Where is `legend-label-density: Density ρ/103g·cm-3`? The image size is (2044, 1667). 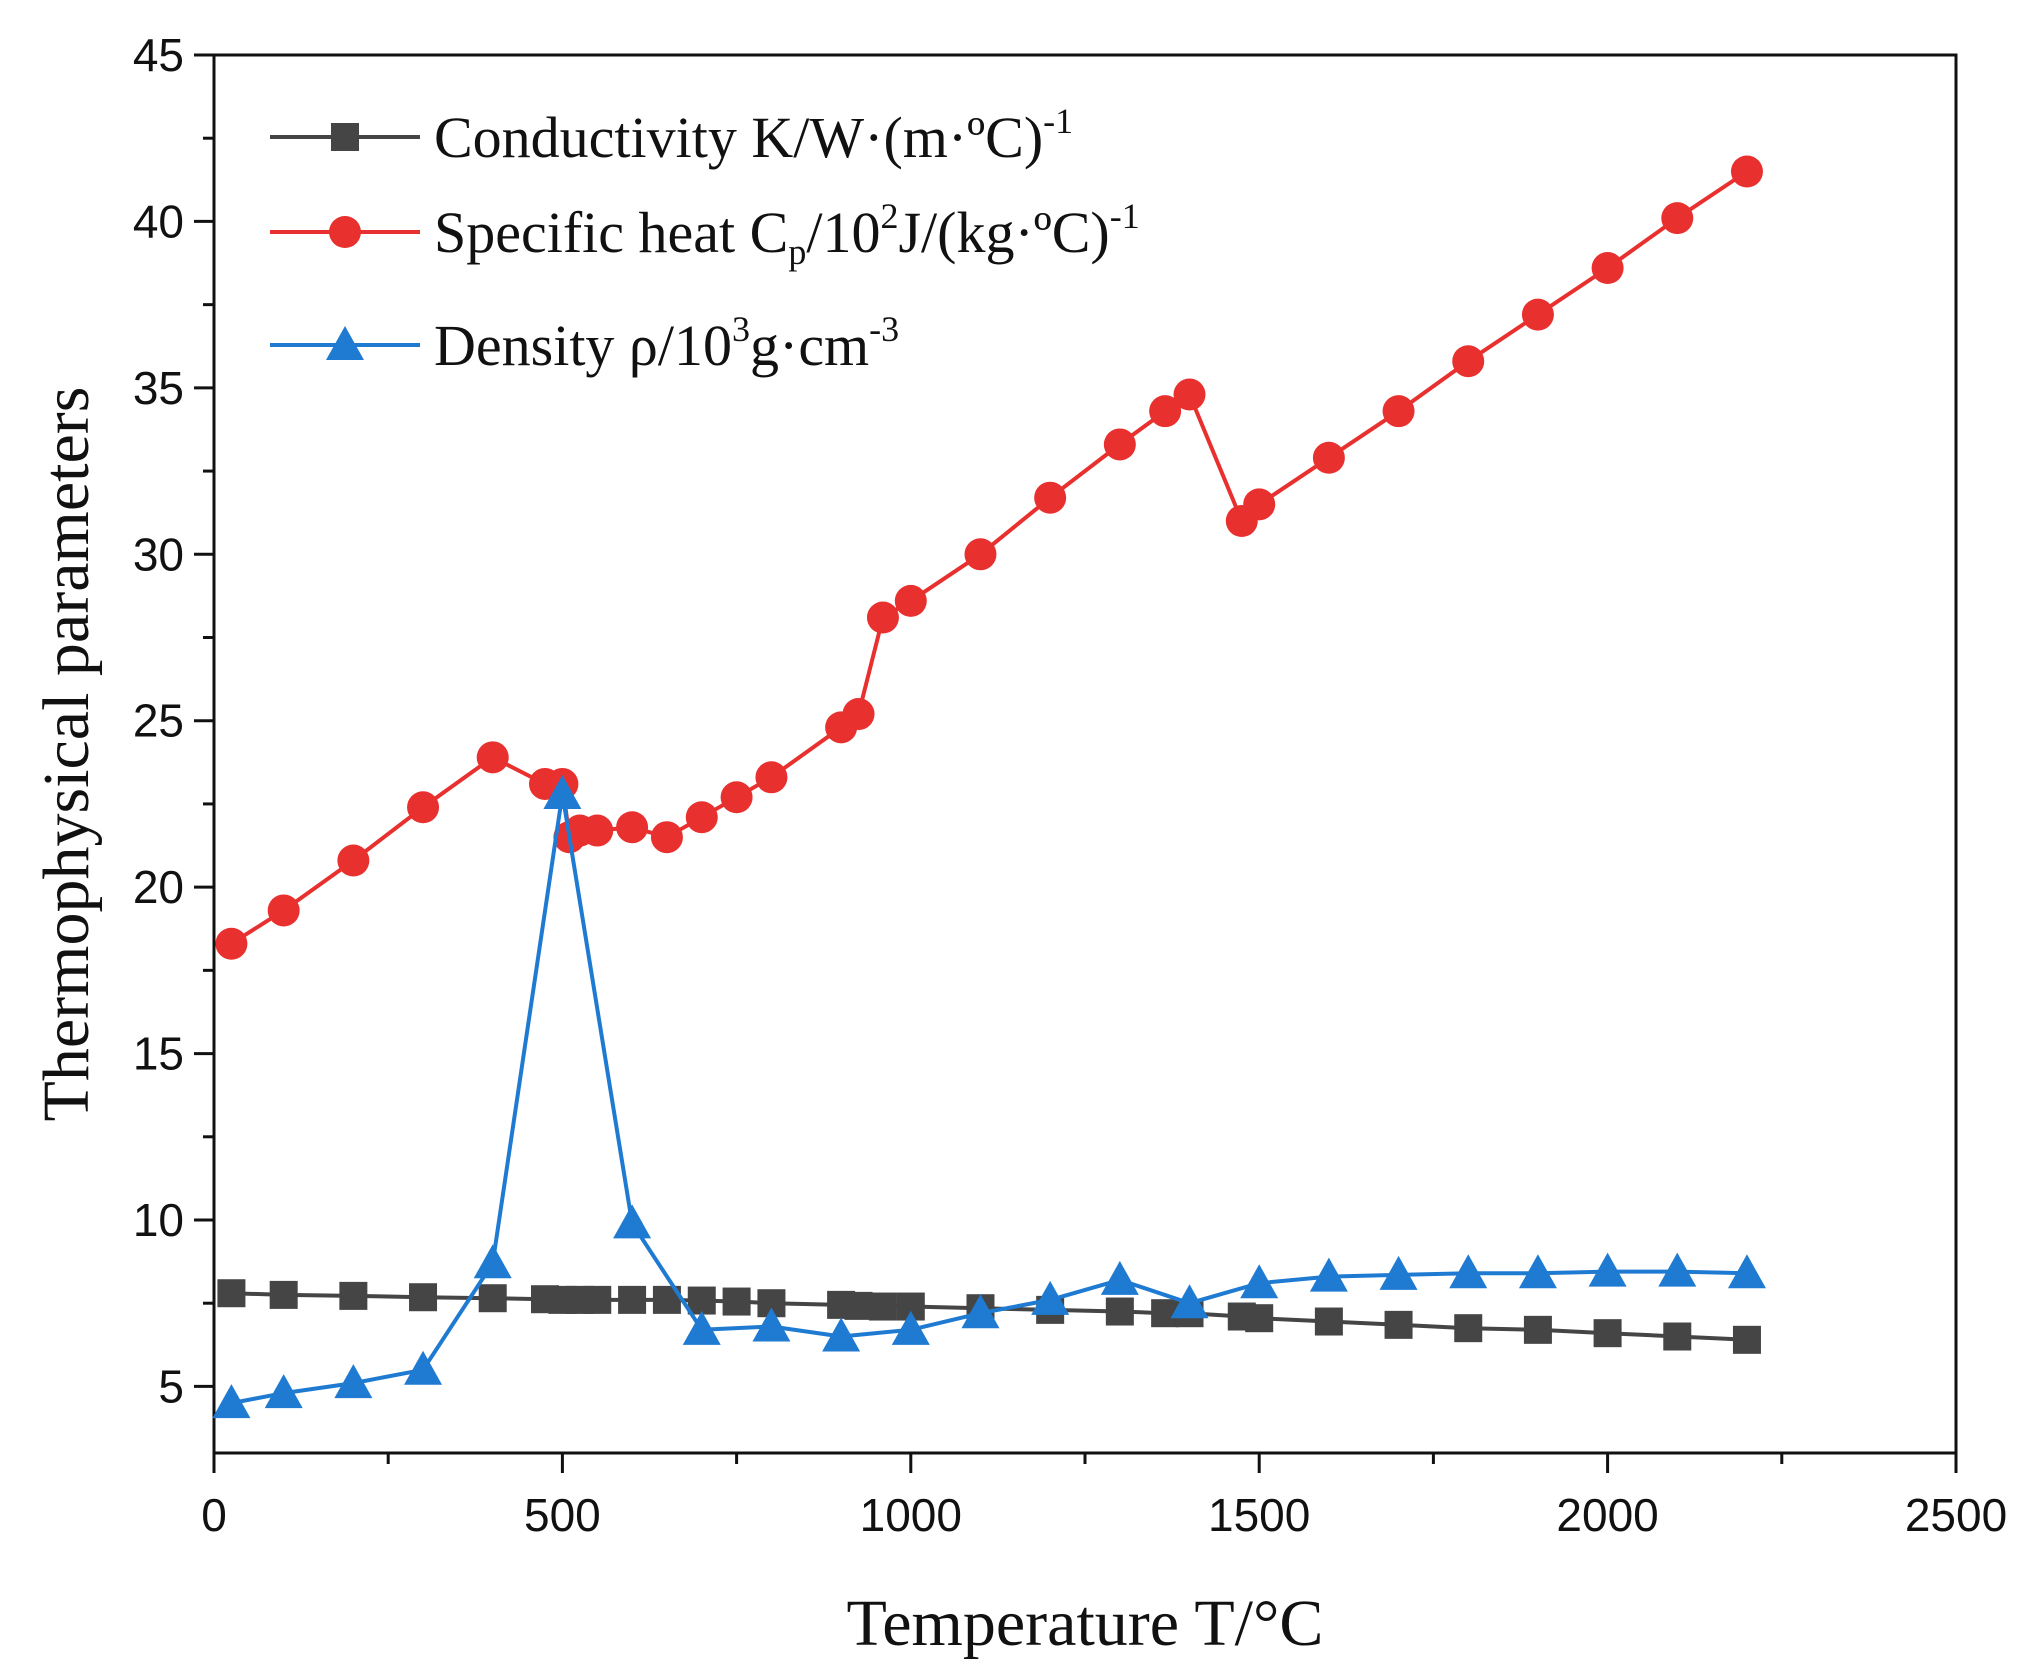
legend-label-density: Density ρ/103g·cm-3 is located at coordinates (666, 343).